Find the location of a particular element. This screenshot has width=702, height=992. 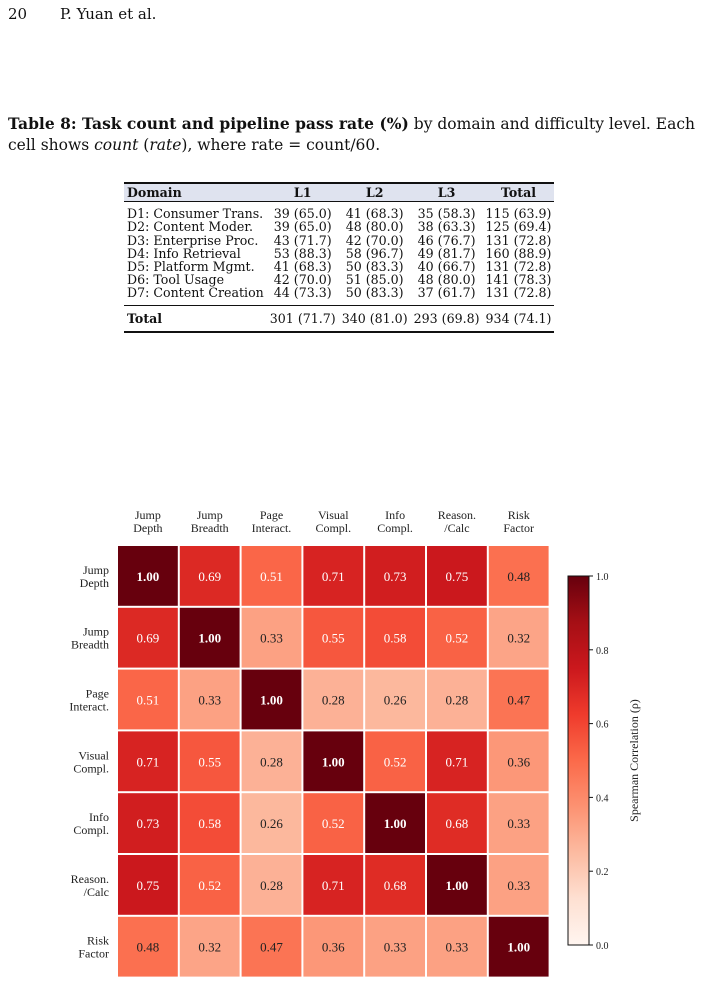

colorbar-tick-label: 0.4 is located at coordinates (602, 798).